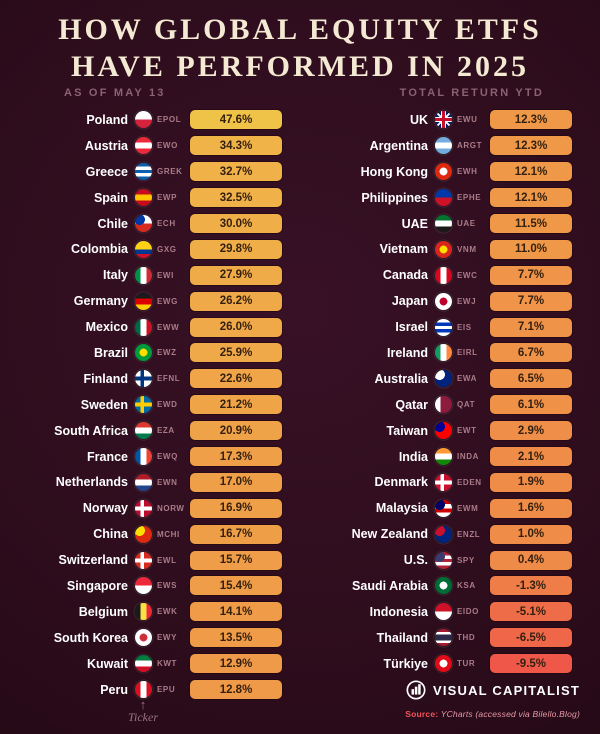 Image resolution: width=600 pixels, height=734 pixels. Describe the element at coordinates (167, 198) in the screenshot. I see `ticker-symbol: EWP` at that location.